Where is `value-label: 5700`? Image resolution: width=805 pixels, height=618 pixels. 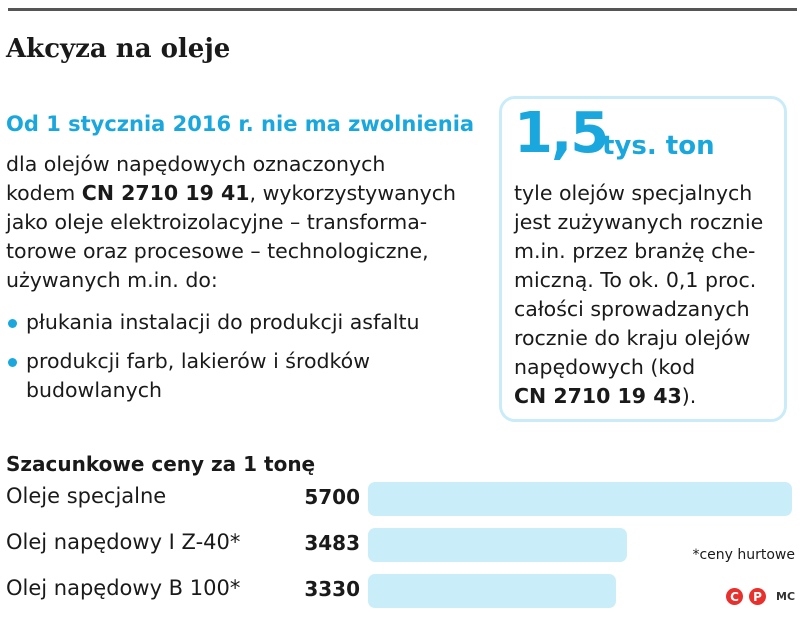 value-label: 5700 is located at coordinates (332, 497).